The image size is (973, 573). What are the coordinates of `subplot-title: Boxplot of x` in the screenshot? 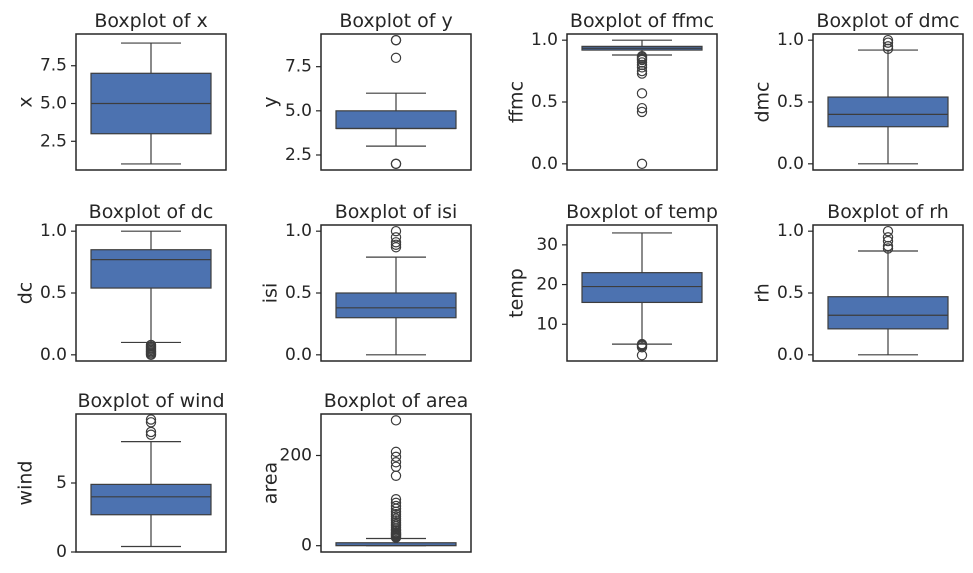 It's located at (150, 21).